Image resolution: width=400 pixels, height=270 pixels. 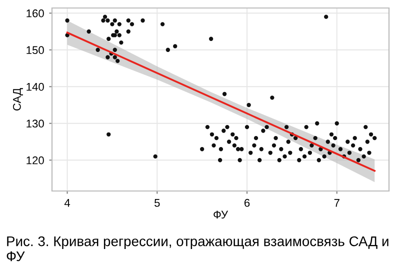 What do you see at coordinates (35, 86) in the screenshot?
I see `y-tick-label: 140` at bounding box center [35, 86].